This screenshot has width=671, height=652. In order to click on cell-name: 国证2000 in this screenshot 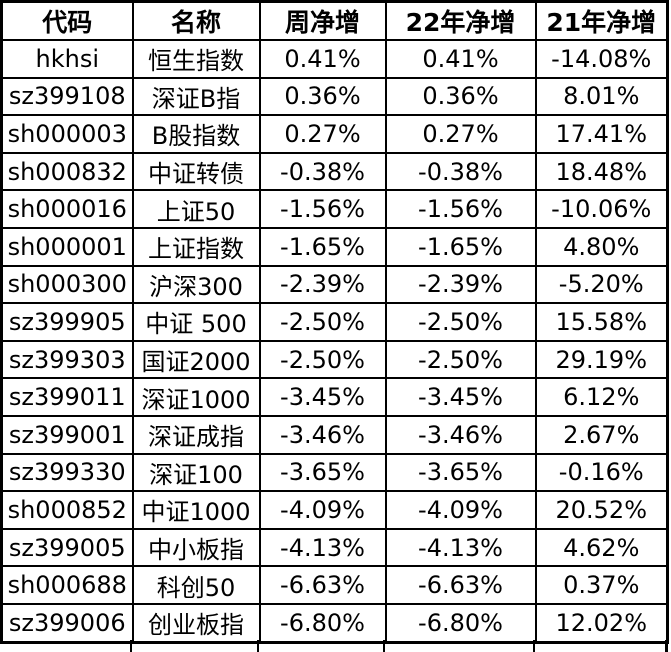, I will do `click(196, 359)`.